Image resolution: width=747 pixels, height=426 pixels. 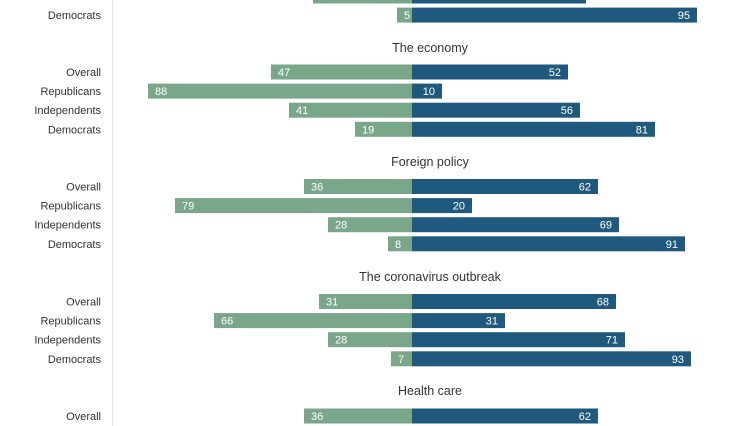 What do you see at coordinates (678, 360) in the screenshot?
I see `value-label-right: 93` at bounding box center [678, 360].